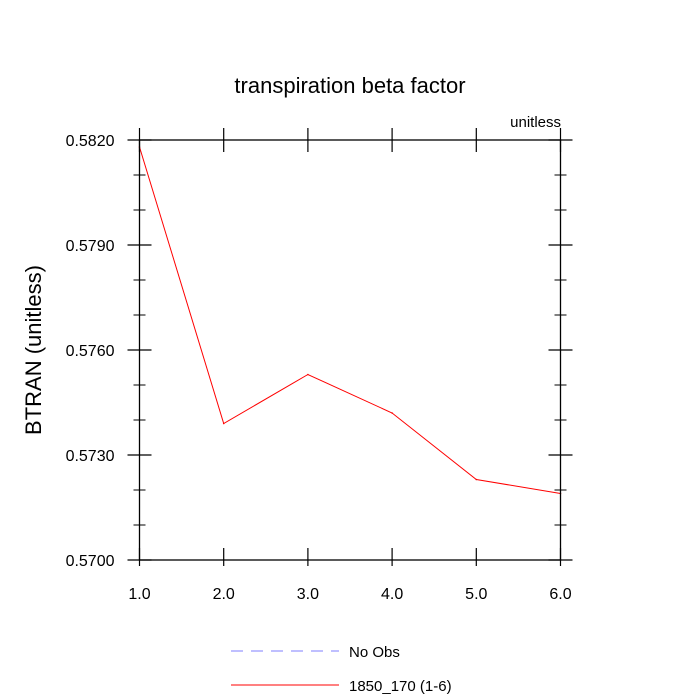 The image size is (700, 700). I want to click on y-tick-label: 0.5730, so click(90, 456).